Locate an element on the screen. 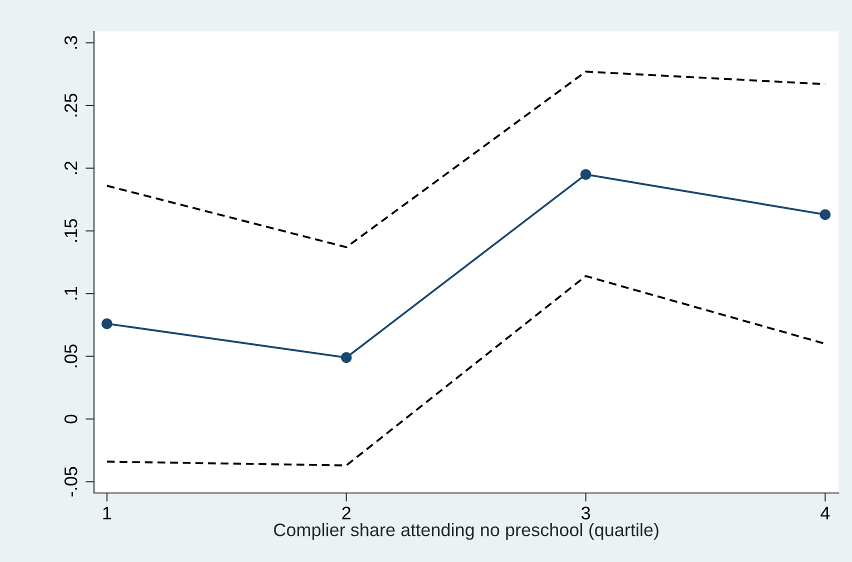 The width and height of the screenshot is (852, 562). x-tick-label: 4 is located at coordinates (825, 513).